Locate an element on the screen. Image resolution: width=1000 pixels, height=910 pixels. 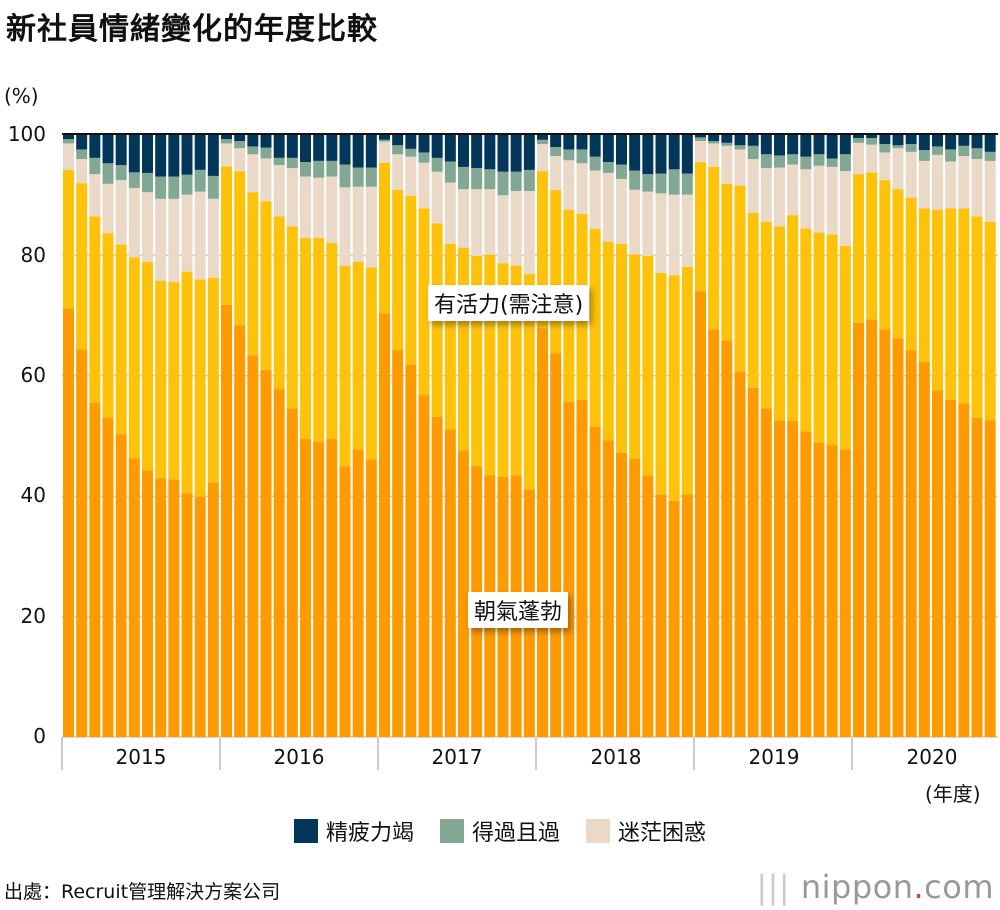
legend-item: 精疲力竭 is located at coordinates (353, 831).